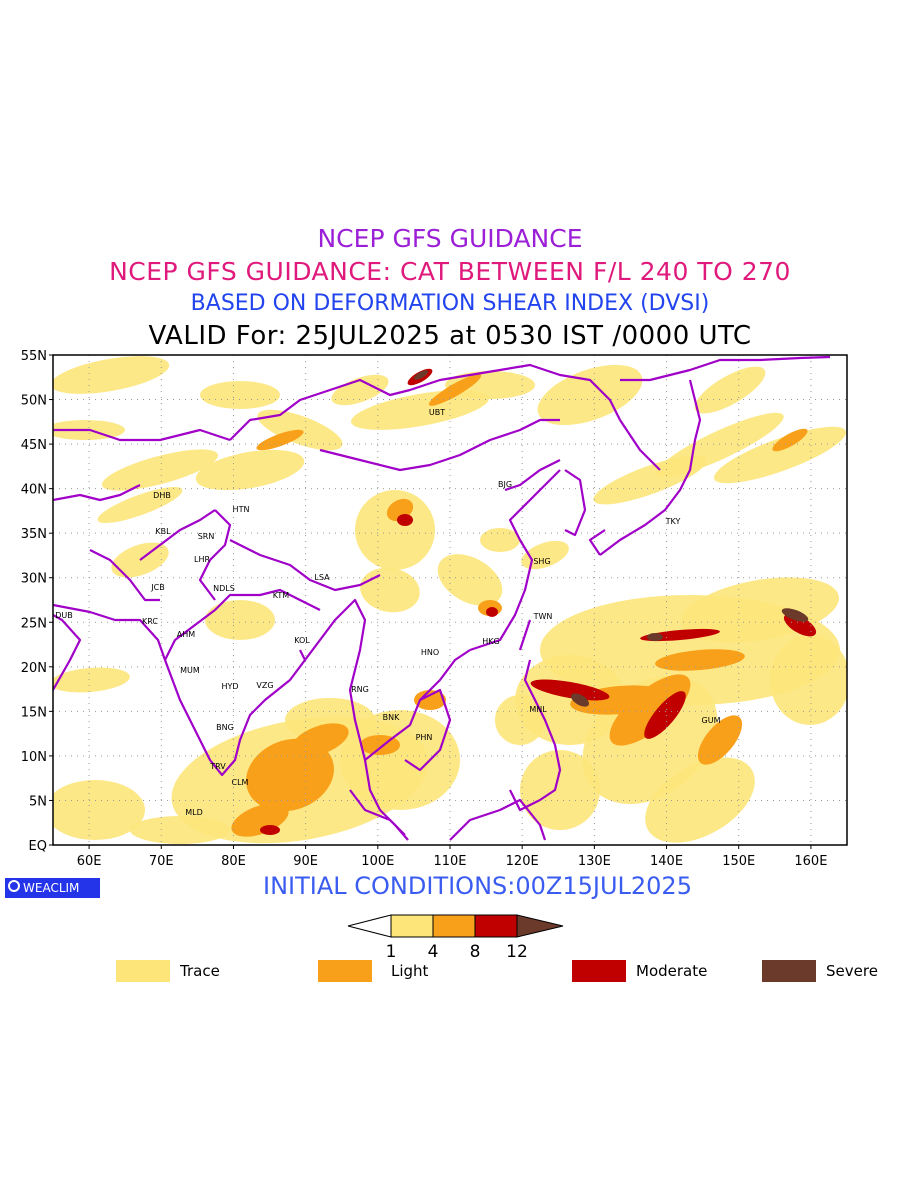 Image resolution: width=900 pixels, height=1200 pixels. What do you see at coordinates (522, 861) in the screenshot?
I see `lon-label: 120E` at bounding box center [522, 861].